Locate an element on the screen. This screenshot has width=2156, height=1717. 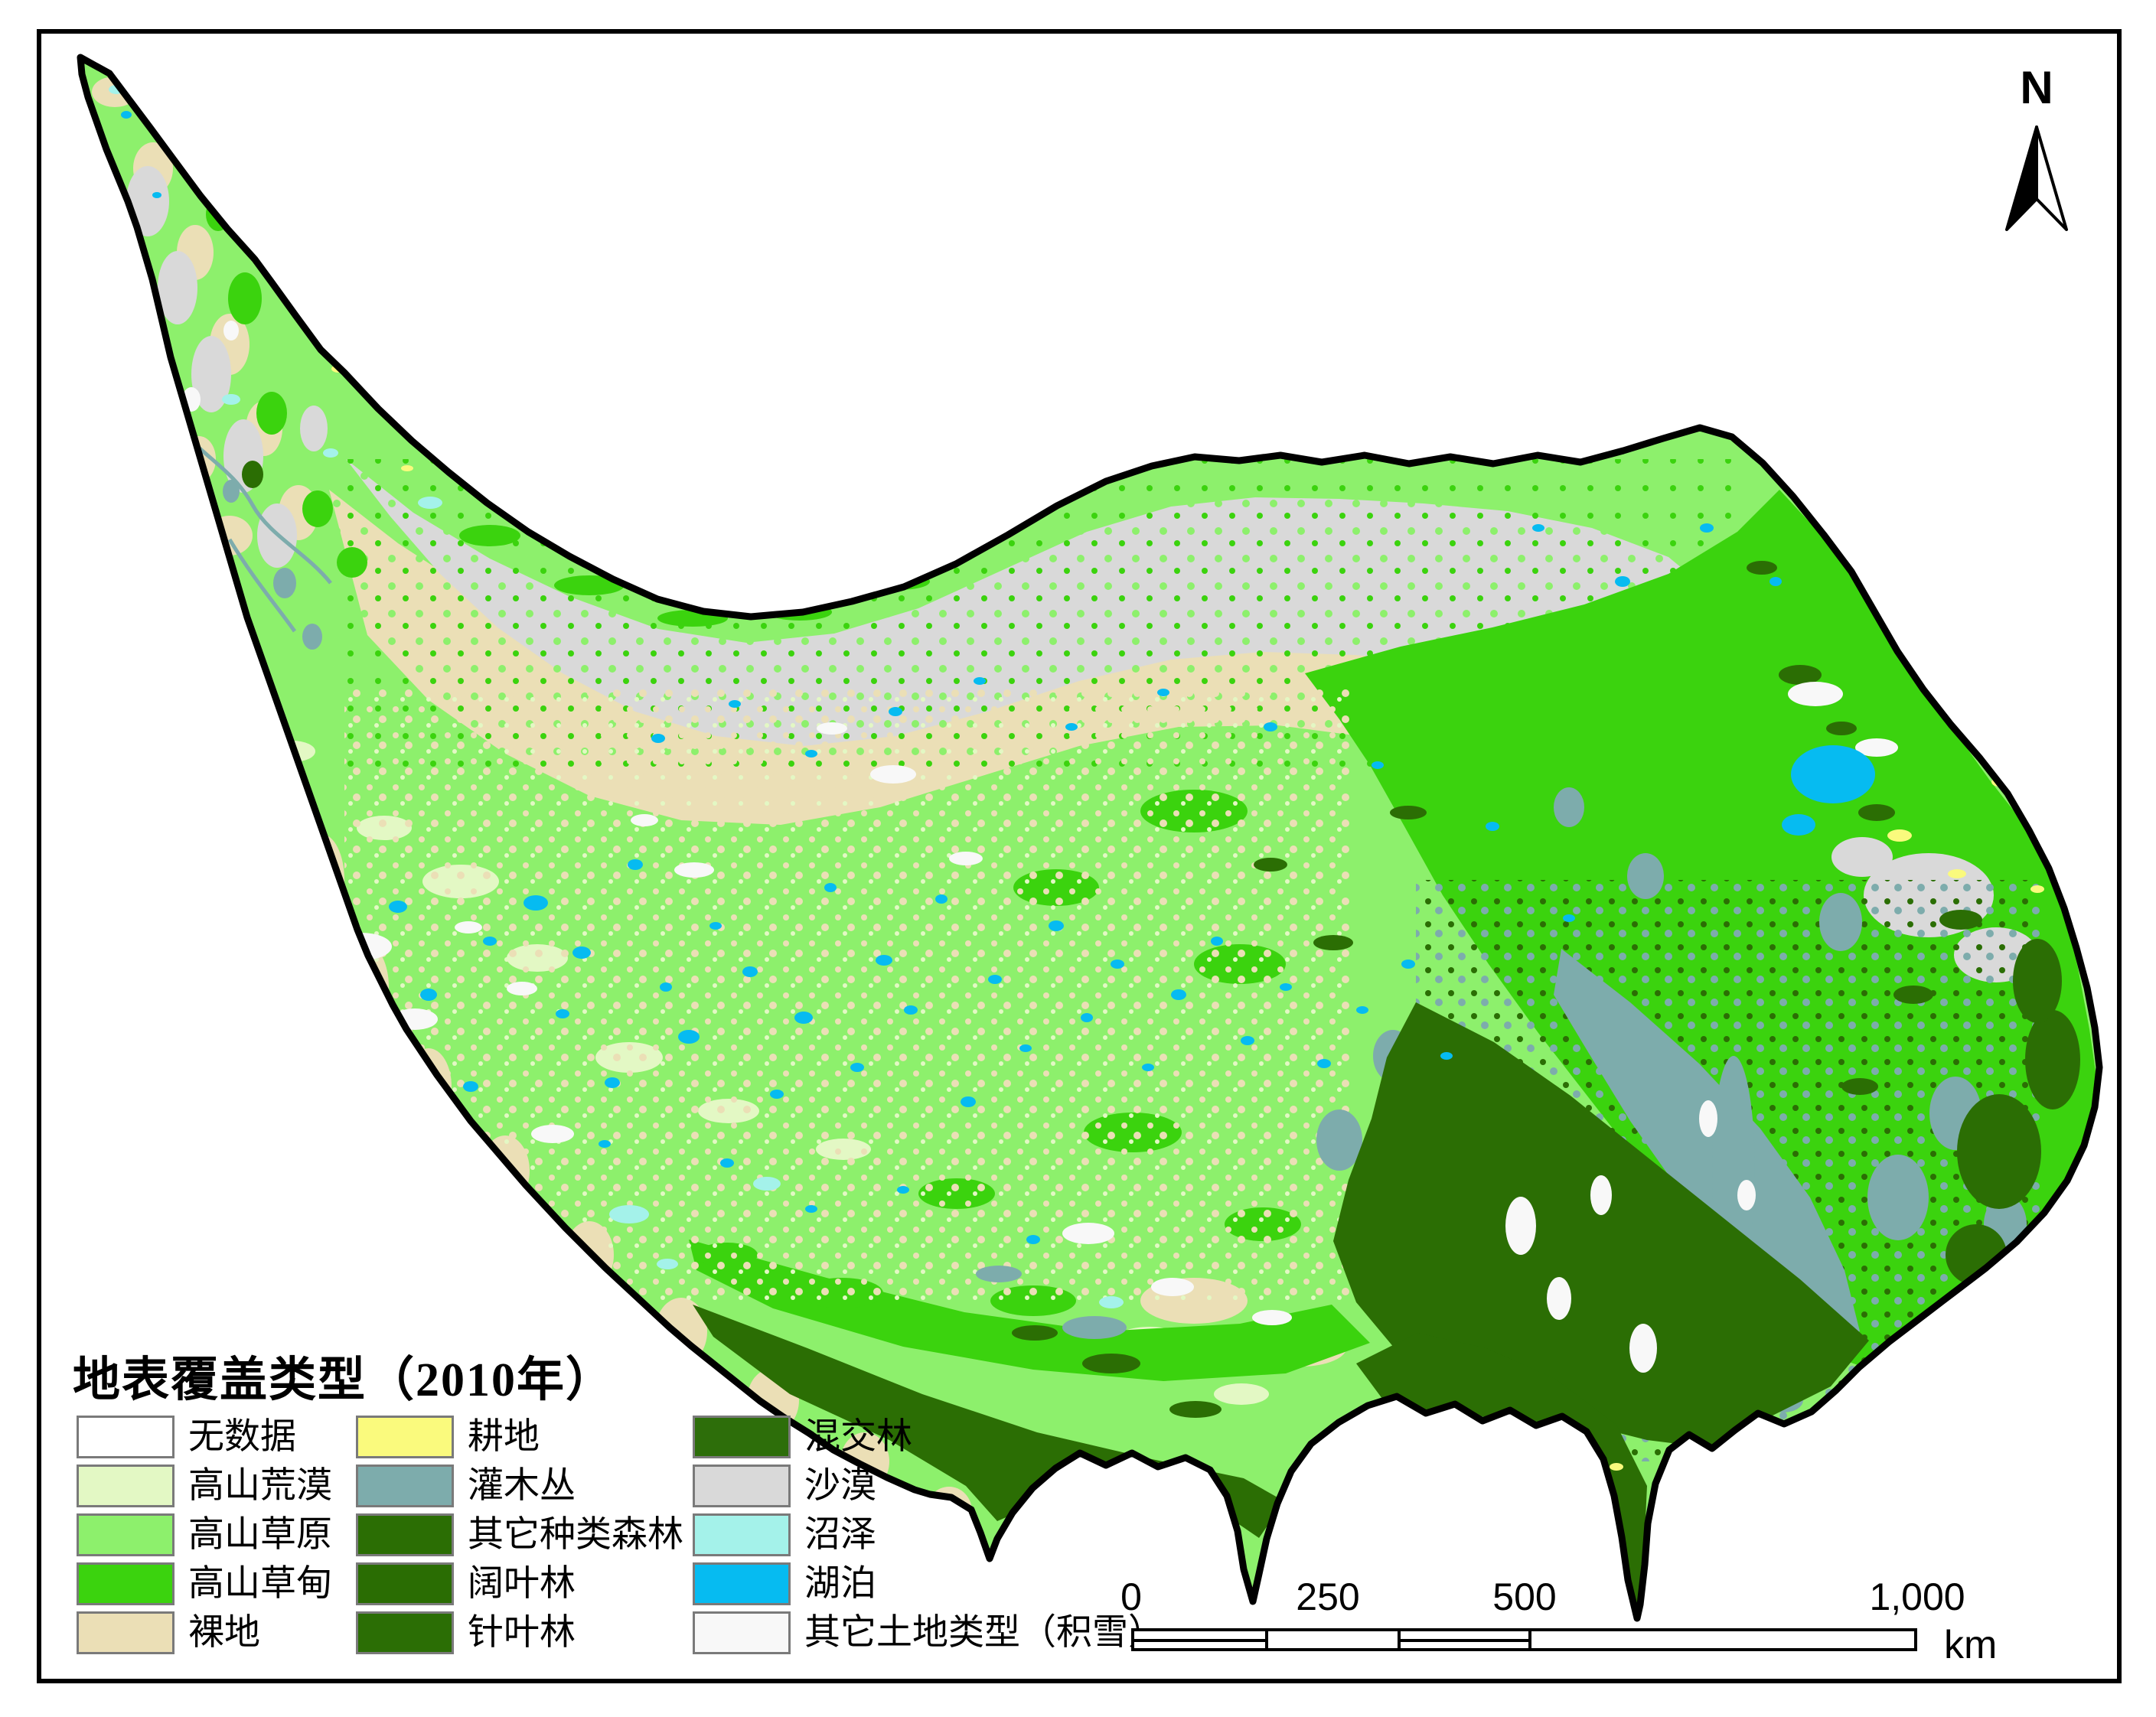
legend-column-2: 耕地 灌木丛 其它种类森林 阔叶林 针叶林 is located at coordinates (519, 1535).